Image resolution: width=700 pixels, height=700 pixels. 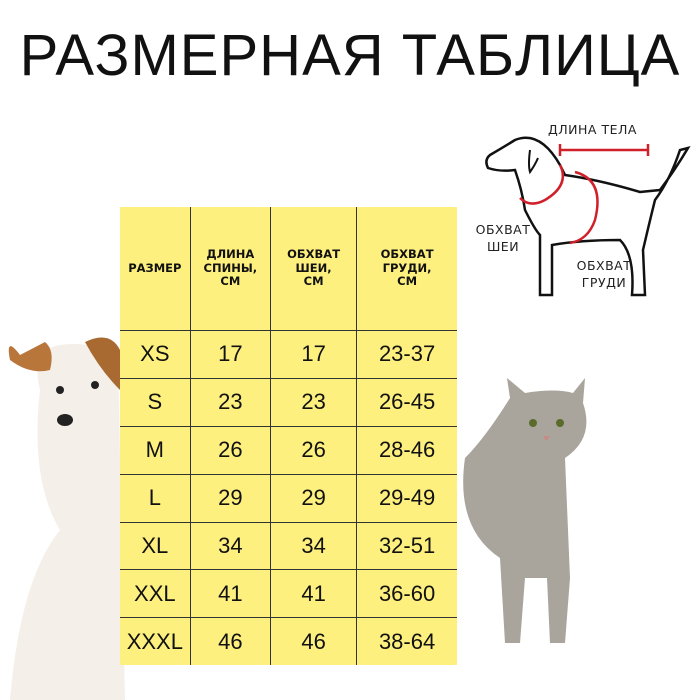 What do you see at coordinates (155, 402) in the screenshot?
I see `cell-size: S` at bounding box center [155, 402].